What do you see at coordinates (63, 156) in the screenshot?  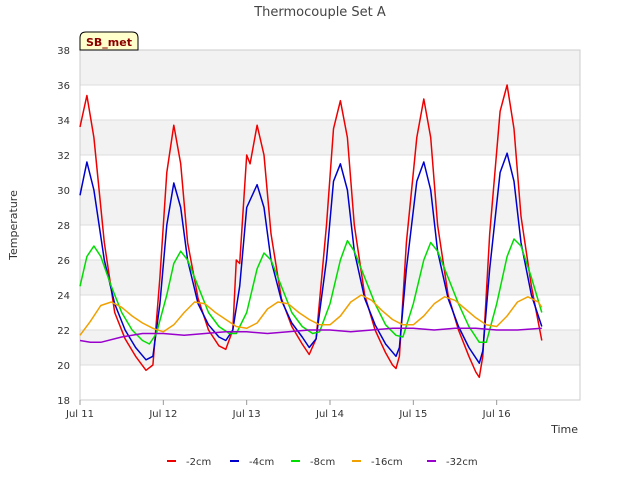 I see `y-tick-label: 32` at bounding box center [63, 156].